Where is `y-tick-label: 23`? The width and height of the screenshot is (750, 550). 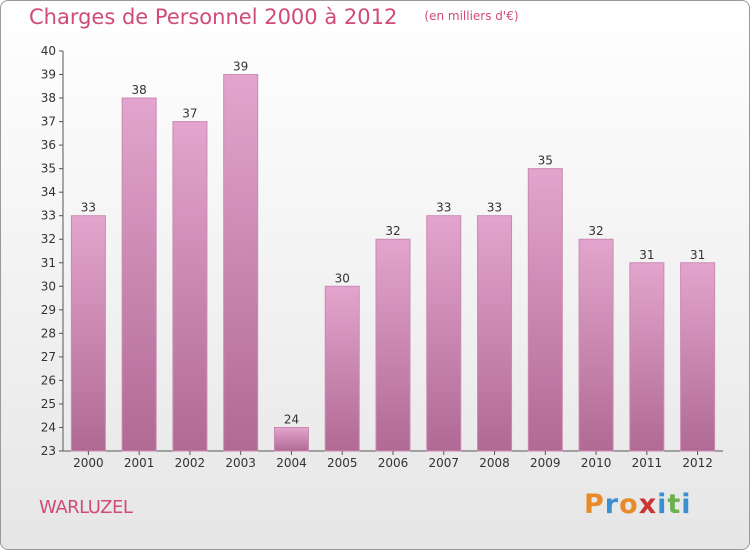 y-tick-label: 23 is located at coordinates (48, 451).